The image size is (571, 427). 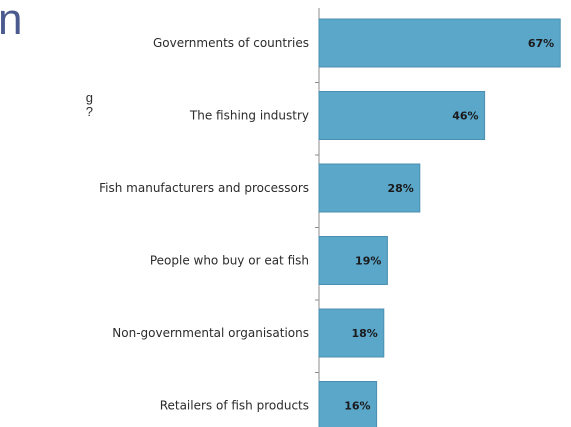 I want to click on question-text: g ?, so click(x=89, y=105).